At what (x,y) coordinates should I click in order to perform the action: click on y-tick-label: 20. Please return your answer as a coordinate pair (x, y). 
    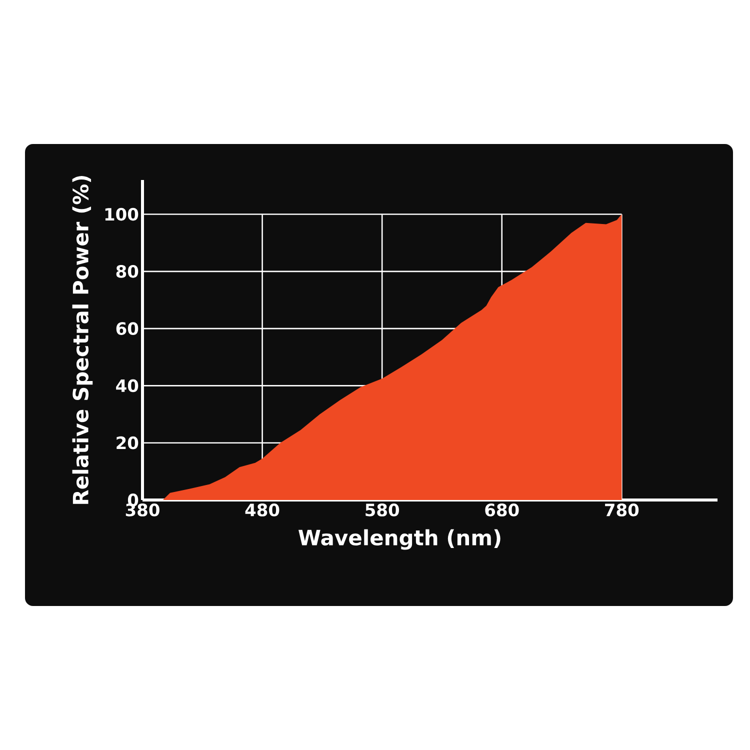
    Looking at the image, I should click on (127, 443).